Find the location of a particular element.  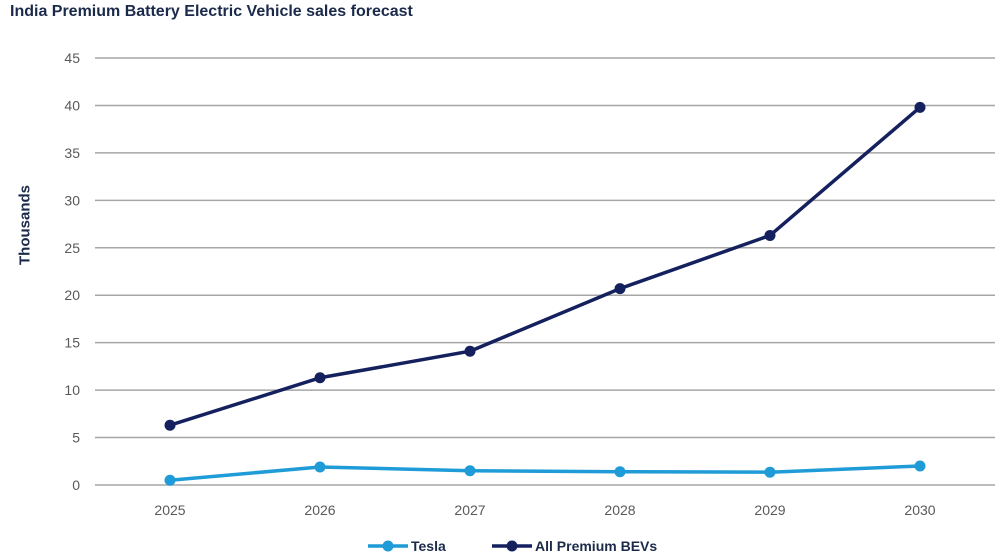

x-tick-label: 2027 is located at coordinates (469, 510).